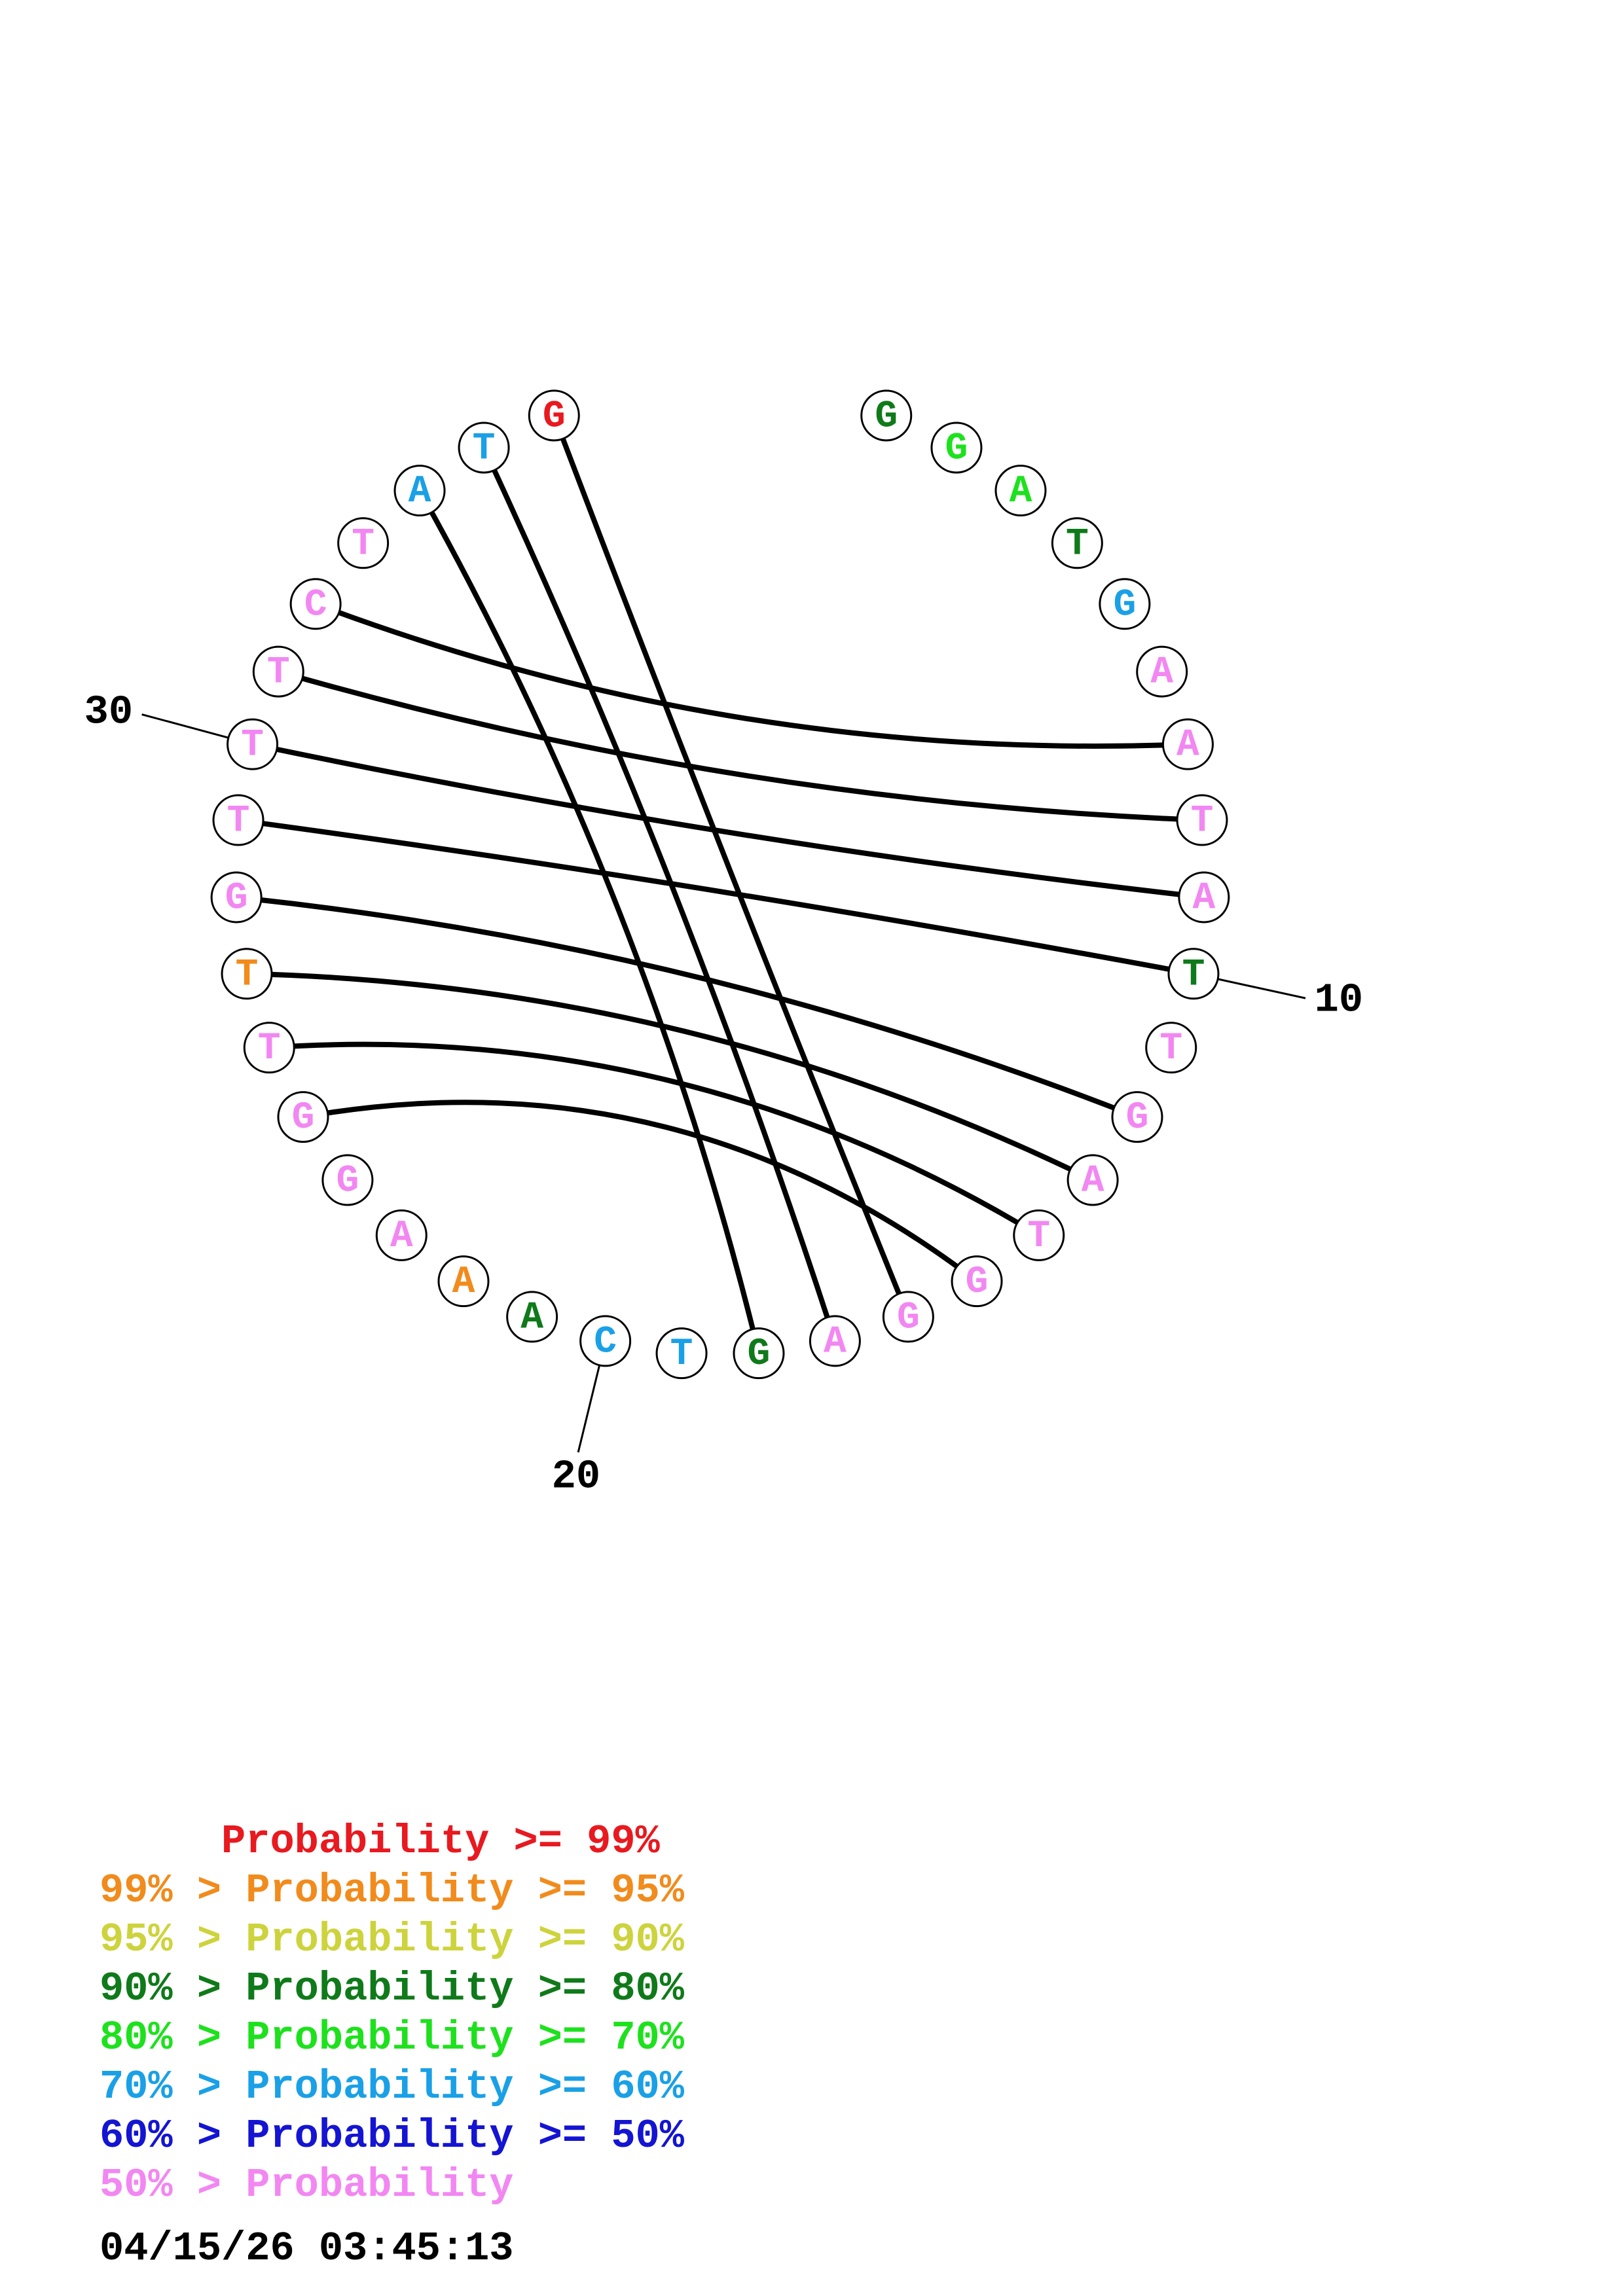 This screenshot has width=1623, height=2296. What do you see at coordinates (307, 2185) in the screenshot?
I see `legend-line: 50% > Probability` at bounding box center [307, 2185].